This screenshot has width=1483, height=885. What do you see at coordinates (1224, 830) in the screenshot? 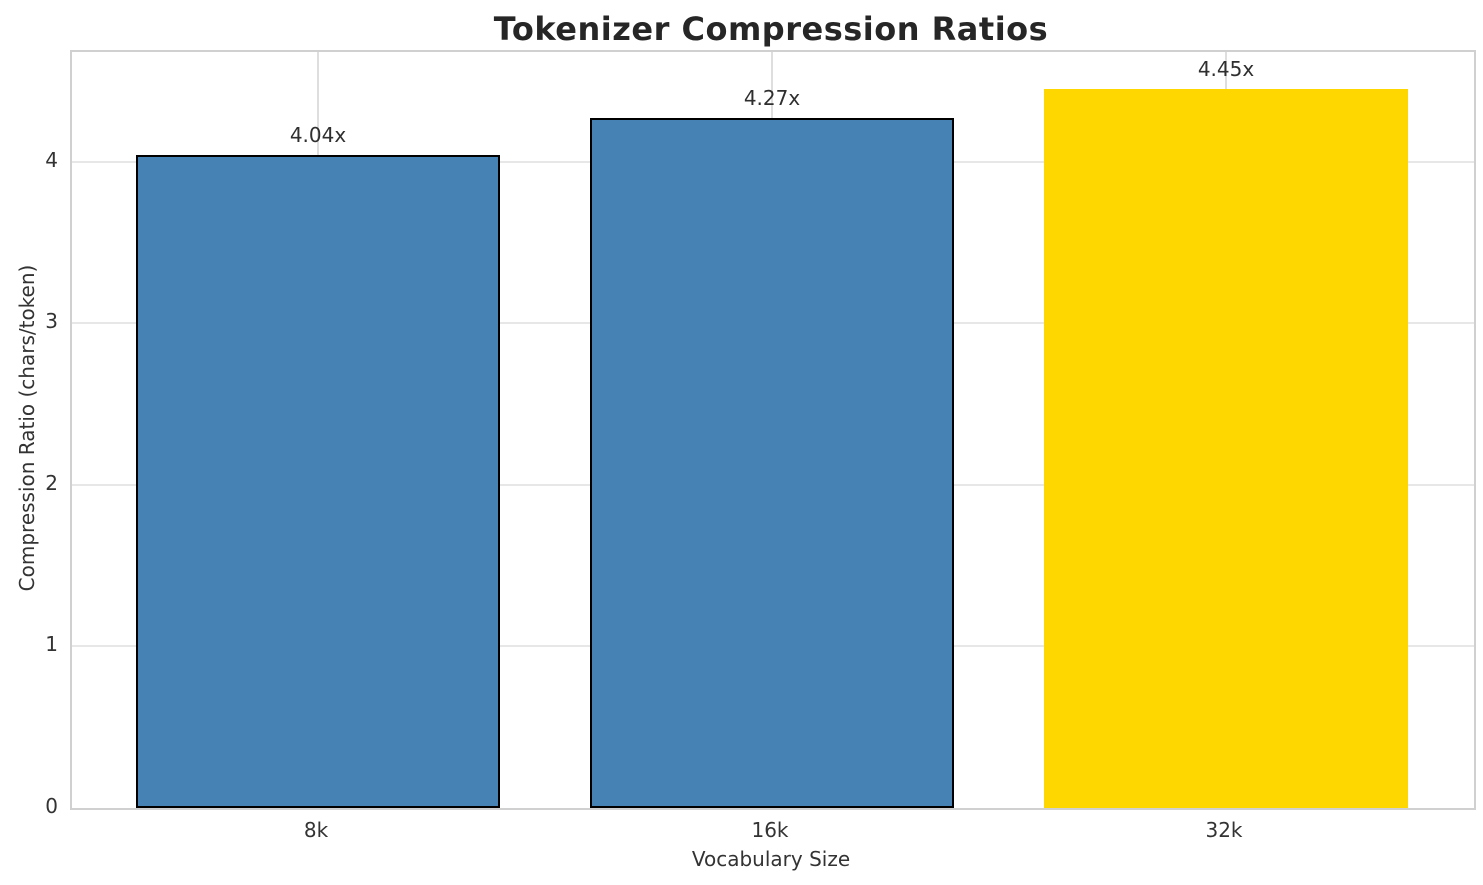
I see `x-tick-label: 32k` at bounding box center [1224, 830].